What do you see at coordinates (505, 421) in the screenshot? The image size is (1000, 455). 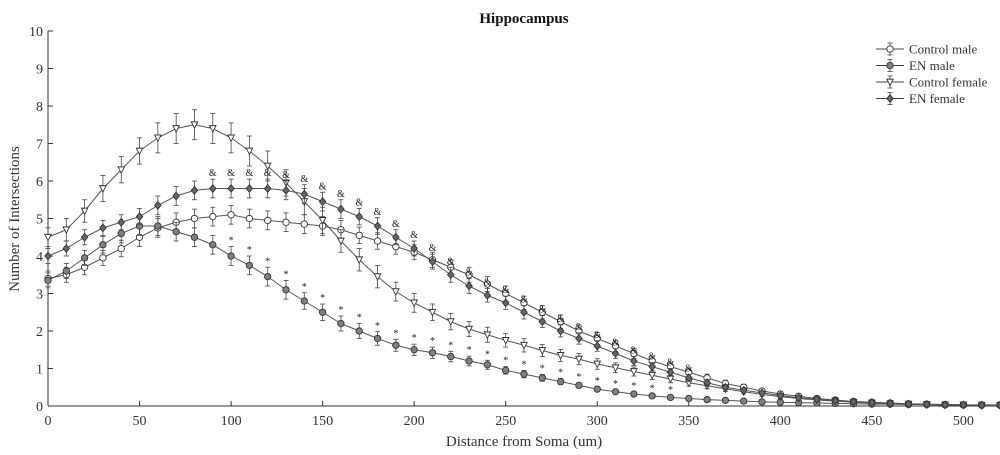 I see `x-tick-label: 250` at bounding box center [505, 421].